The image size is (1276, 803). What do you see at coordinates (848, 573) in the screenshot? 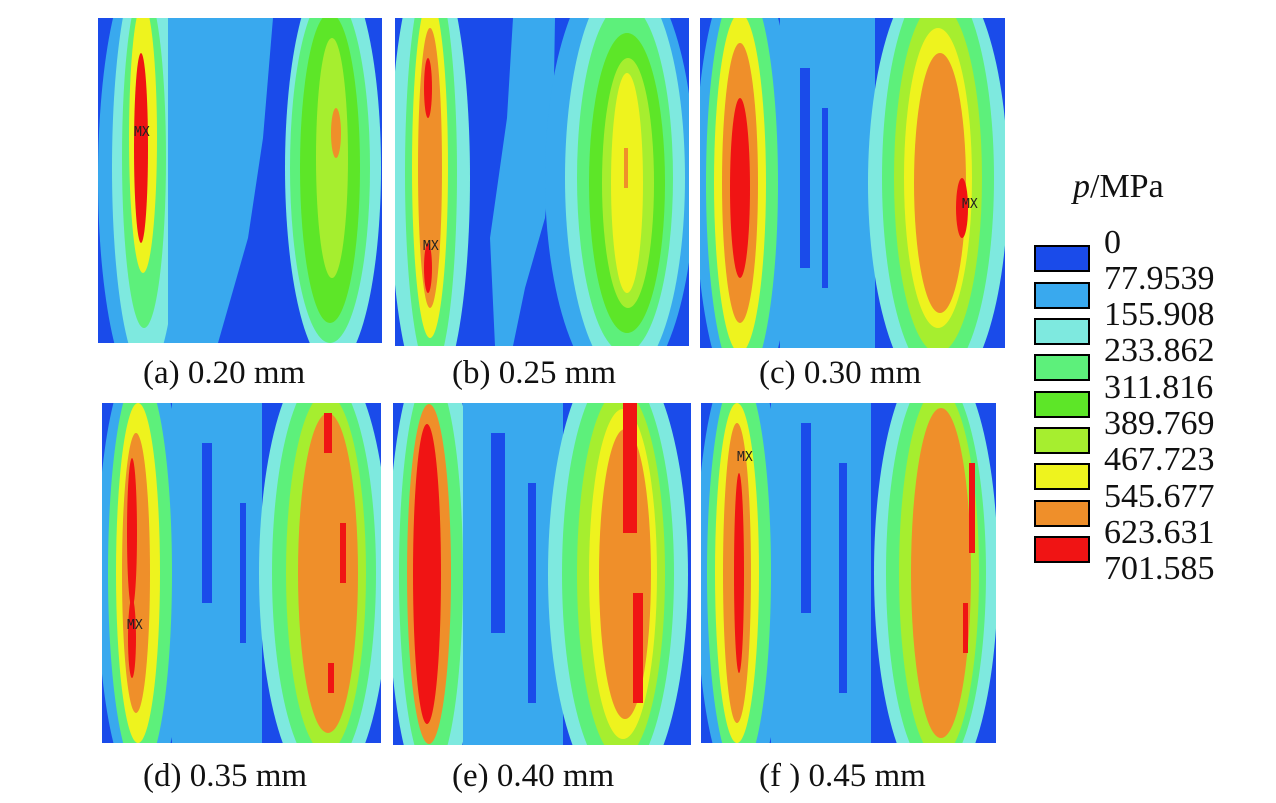
I see `contour-panel-f: MX` at bounding box center [848, 573].